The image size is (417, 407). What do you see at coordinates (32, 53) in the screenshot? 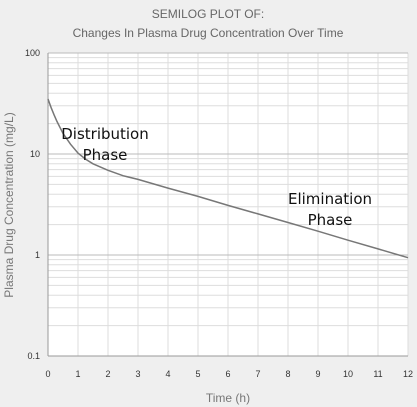
I see `y-tick-label: 100` at bounding box center [32, 53].